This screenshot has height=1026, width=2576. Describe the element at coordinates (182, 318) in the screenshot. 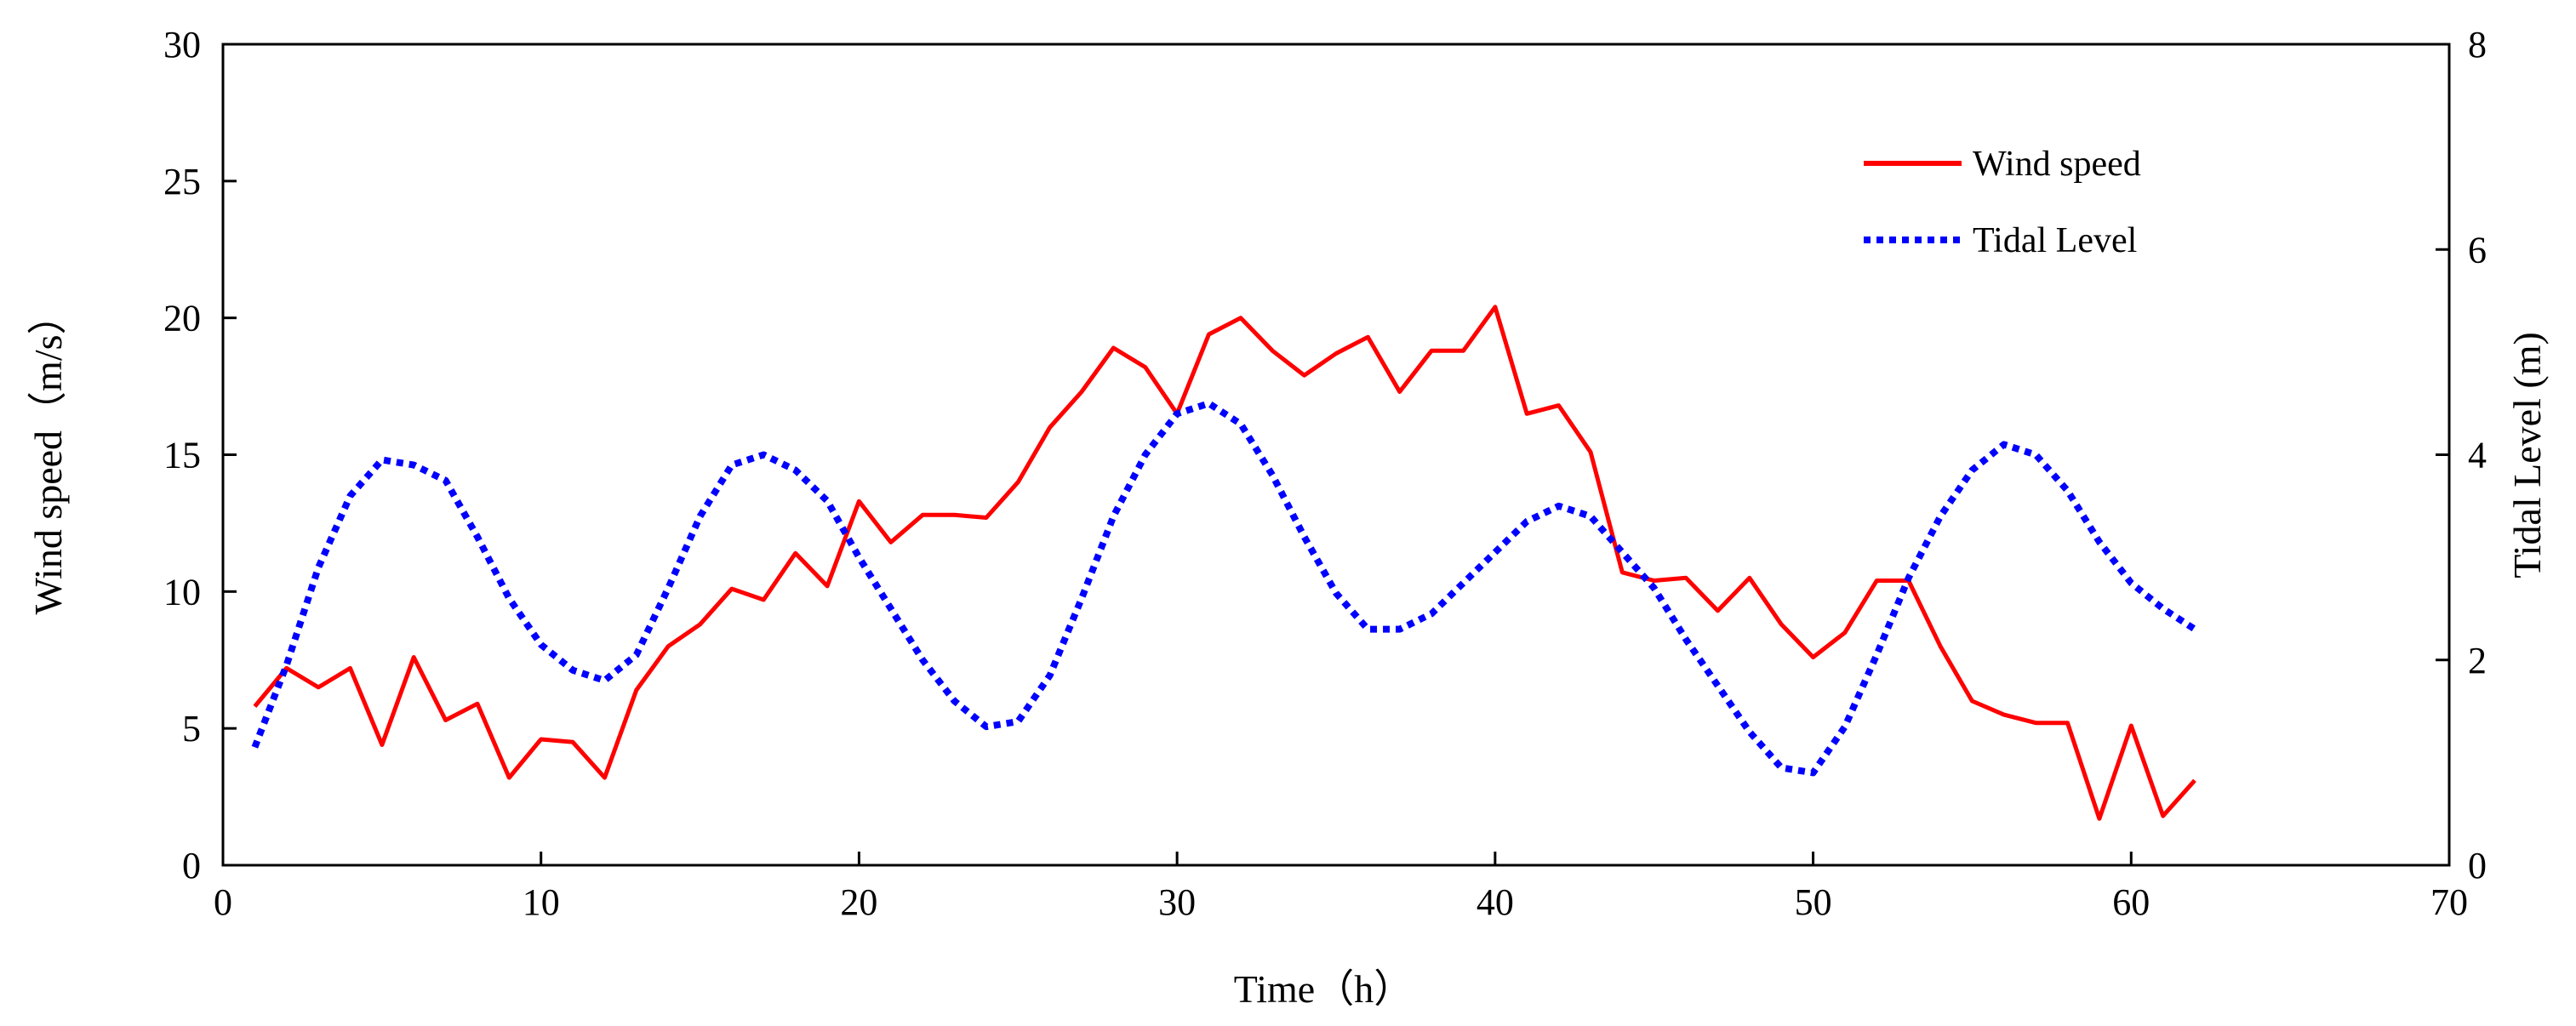

I see `y-left-tick-label: 20` at that location.